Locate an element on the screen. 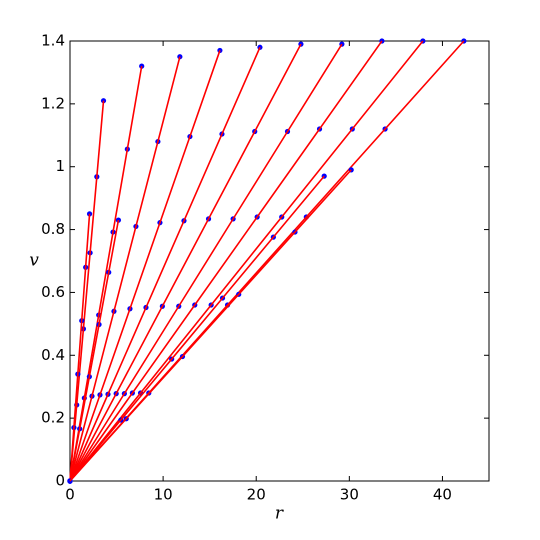 Image resolution: width=540 pixels, height=540 pixels. x-tick-label: 20 is located at coordinates (256, 495).